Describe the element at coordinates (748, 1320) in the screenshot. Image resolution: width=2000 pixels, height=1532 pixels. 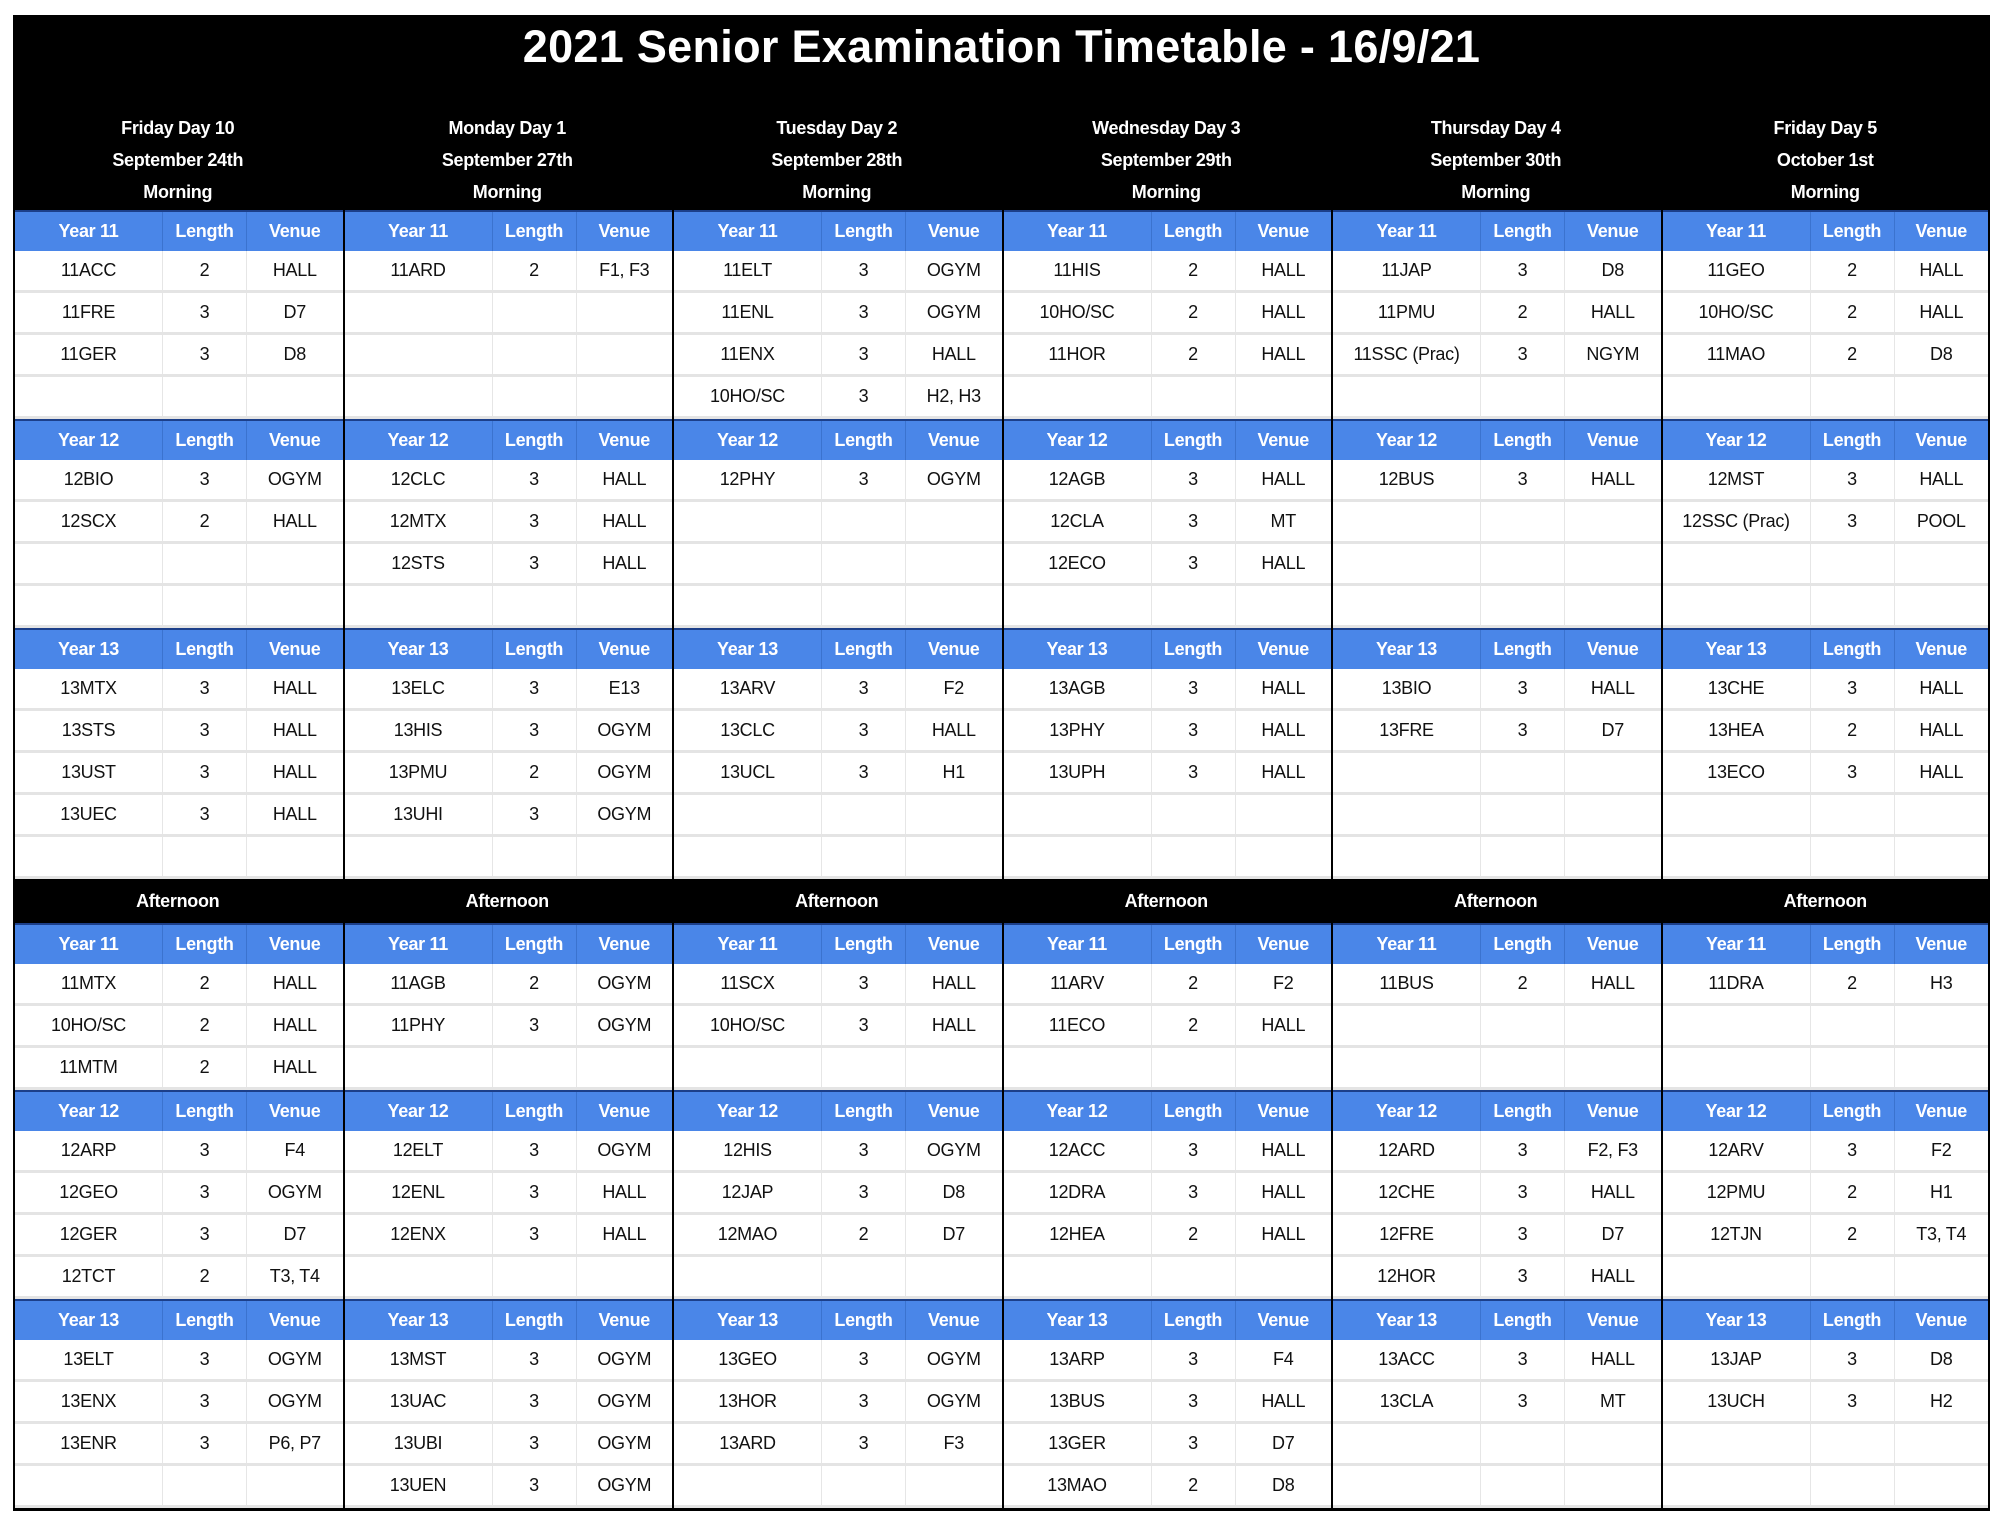
I see `year-column-header: Year 13` at that location.